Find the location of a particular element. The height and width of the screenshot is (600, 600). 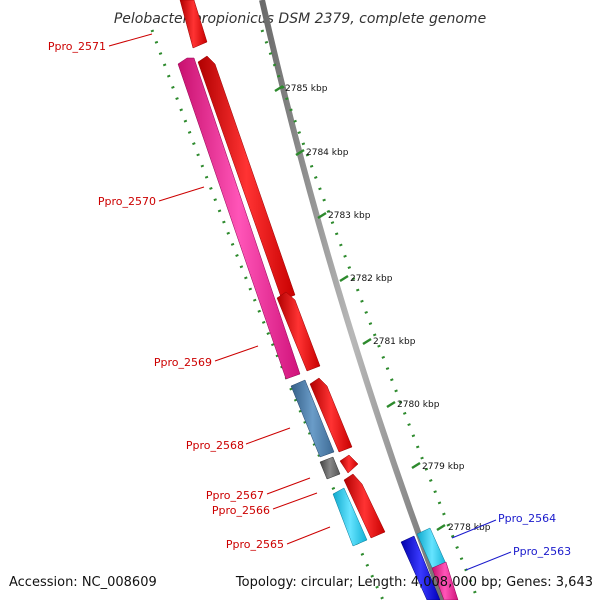

gene-label-ppro-2571: Ppro_2571 is located at coordinates (77, 46).